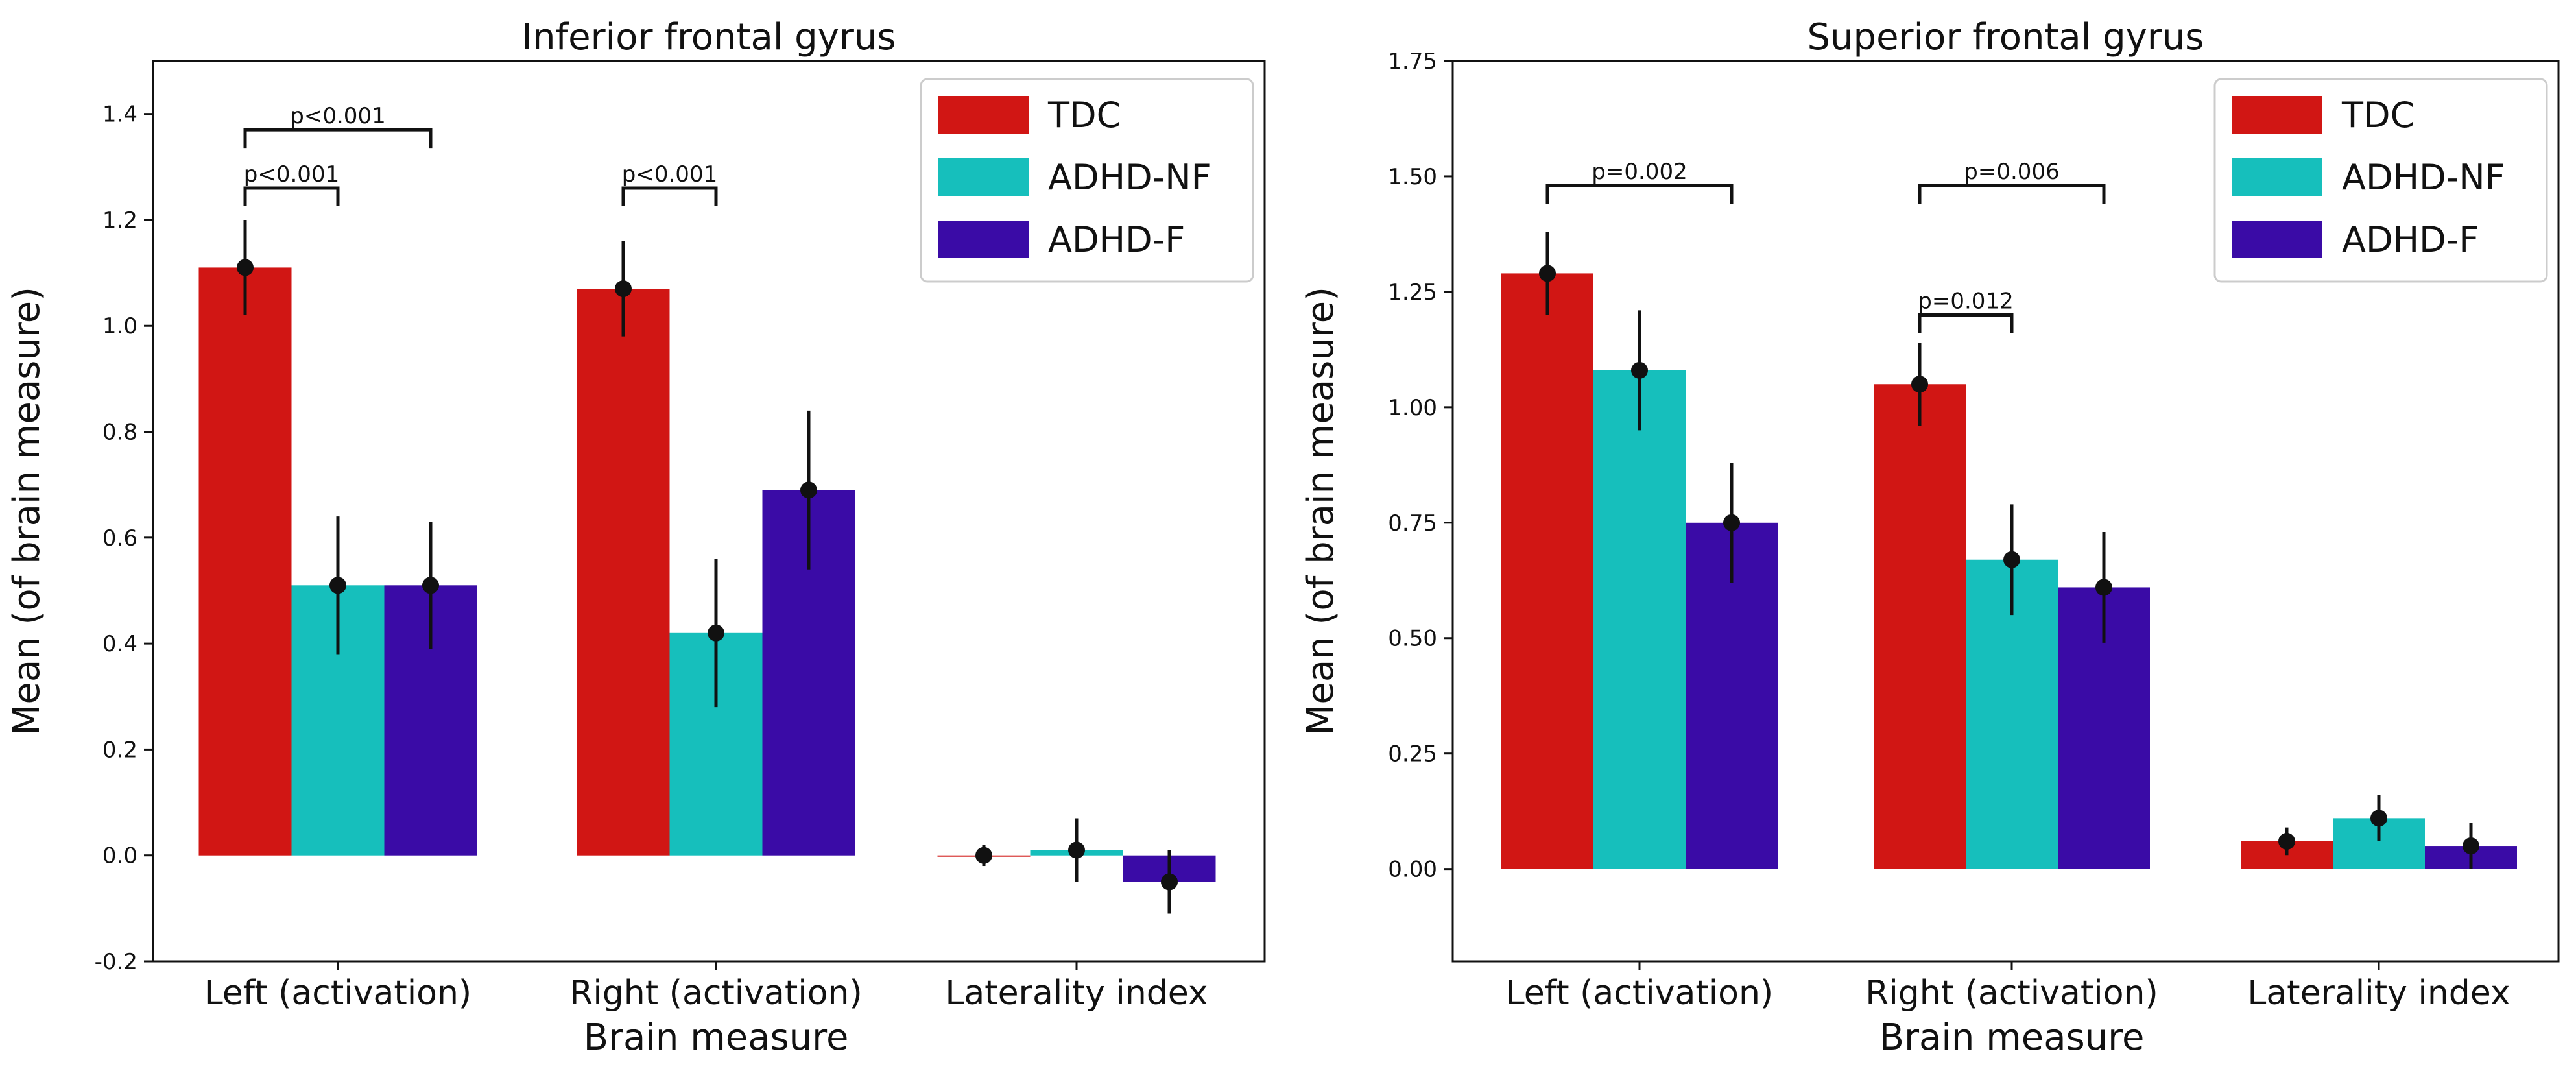 The height and width of the screenshot is (1082, 2576). I want to click on y-tick-label: 0.4, so click(119, 644).